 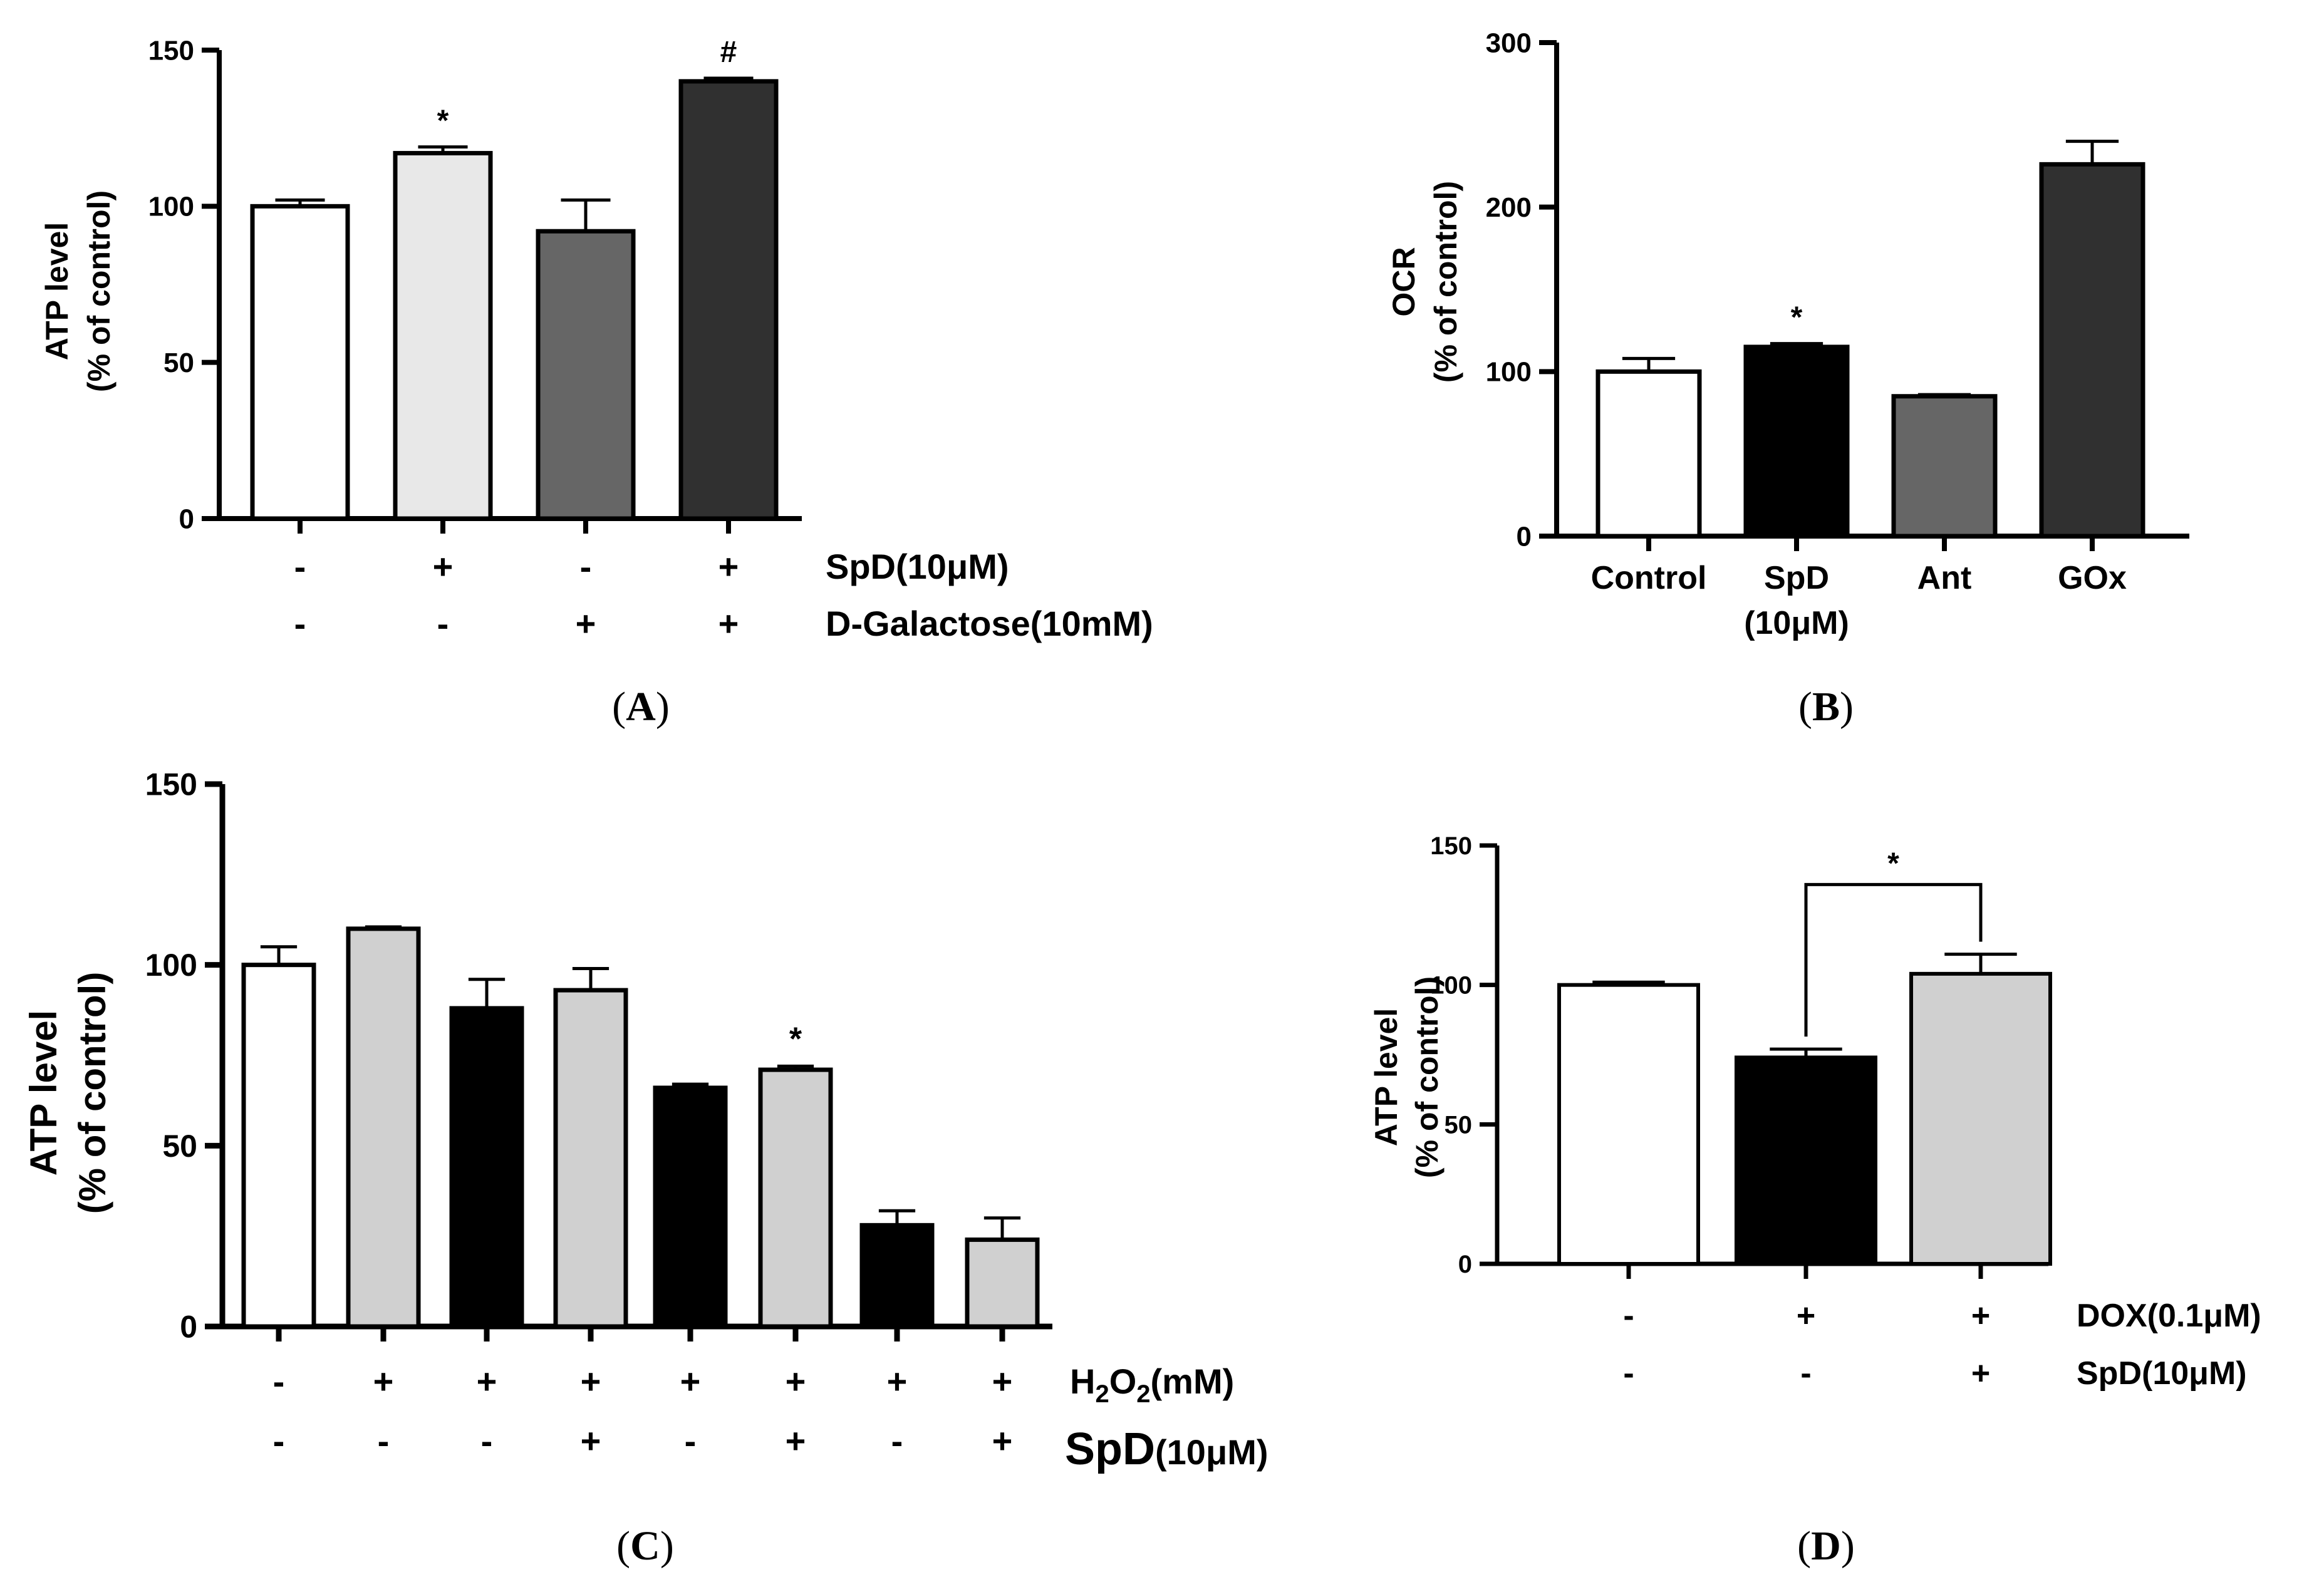 What do you see at coordinates (57, 291) in the screenshot?
I see `panel-a-ylabel-line1: ATP level` at bounding box center [57, 291].